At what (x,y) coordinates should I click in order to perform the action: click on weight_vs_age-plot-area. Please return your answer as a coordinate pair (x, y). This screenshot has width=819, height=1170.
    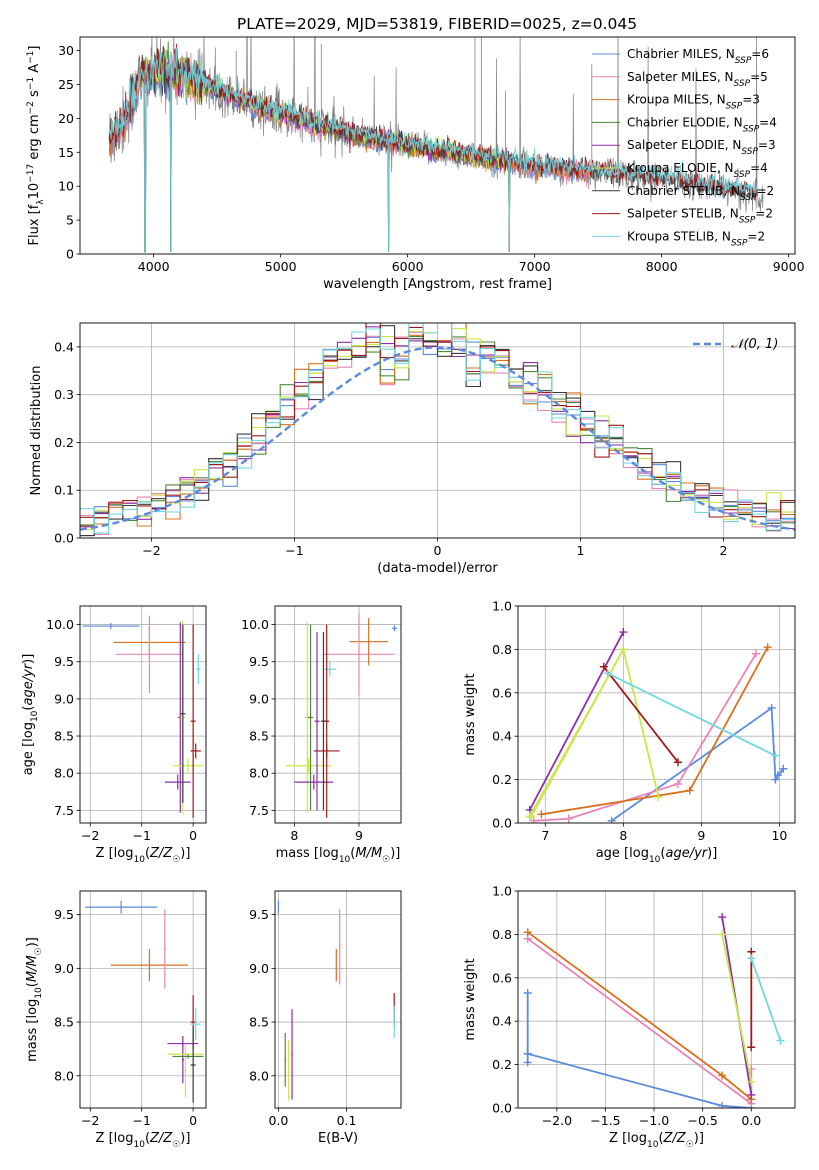
    Looking at the image, I should click on (656, 725).